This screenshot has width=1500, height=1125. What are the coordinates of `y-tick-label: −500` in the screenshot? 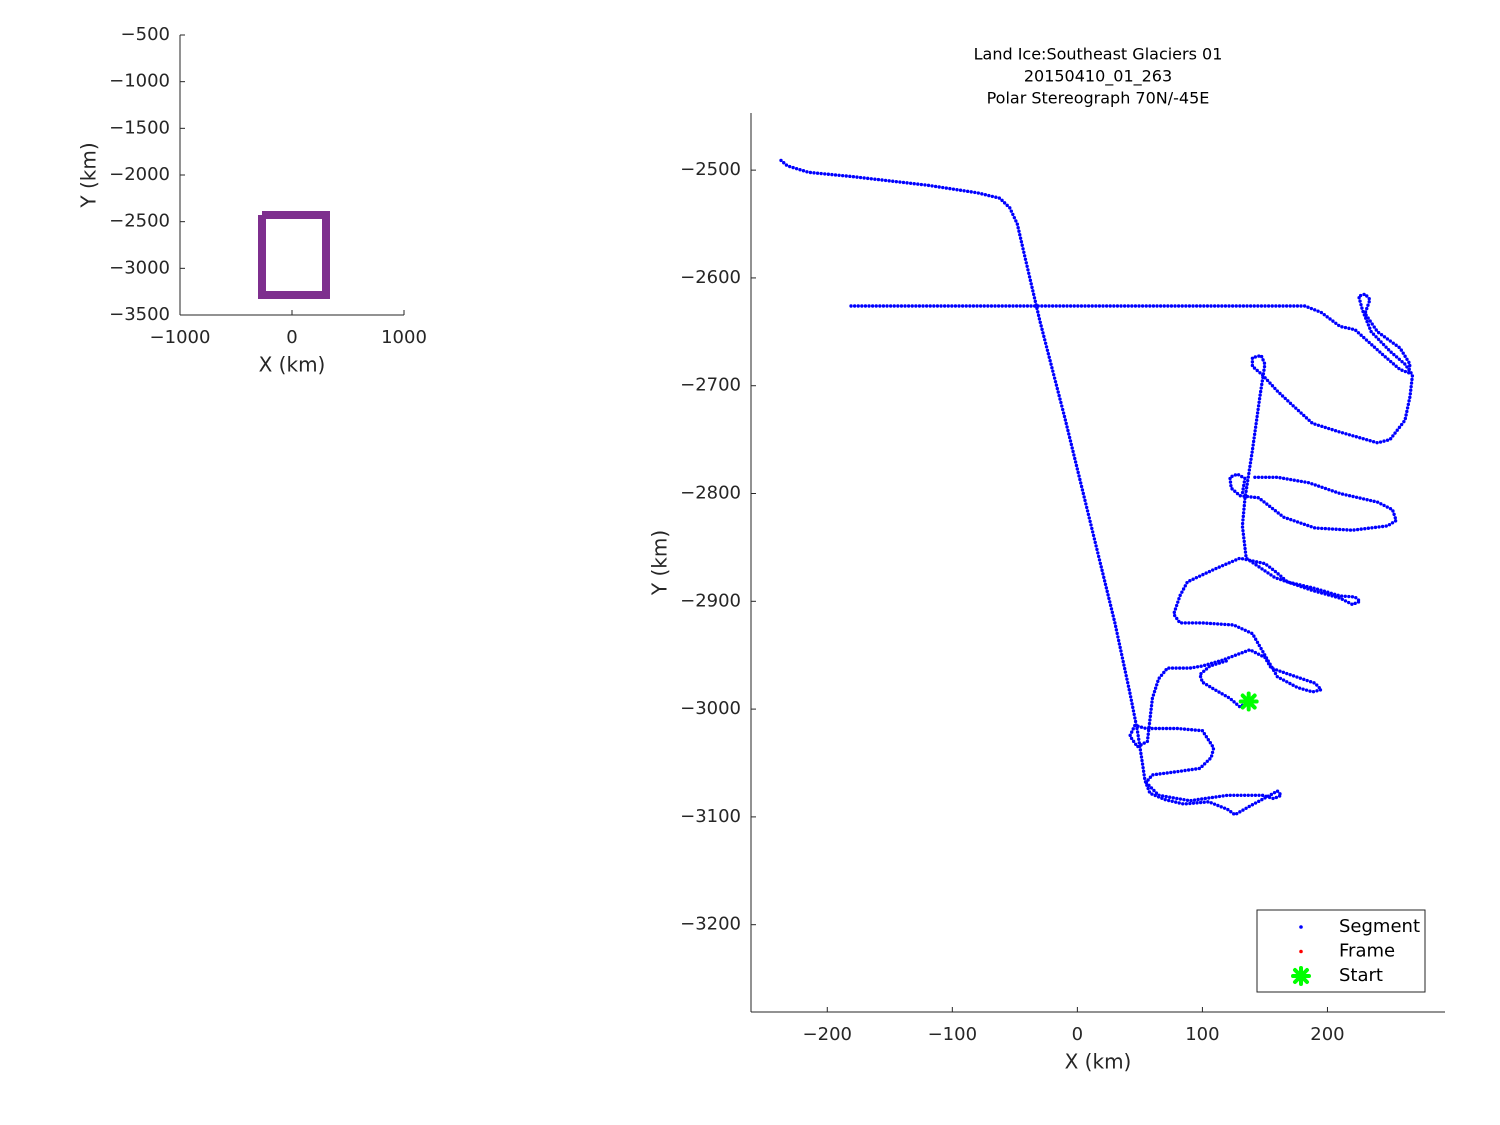 It's located at (145, 34).